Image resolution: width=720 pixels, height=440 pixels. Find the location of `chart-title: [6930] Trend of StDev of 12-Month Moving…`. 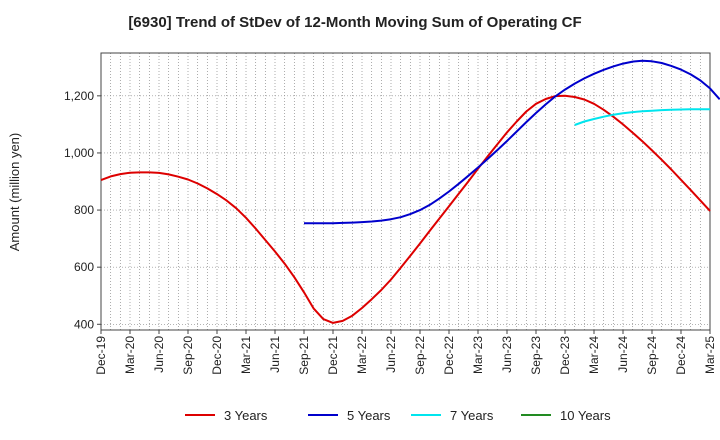

chart-title: [6930] Trend of StDev of 12-Month Moving… is located at coordinates (354, 22).